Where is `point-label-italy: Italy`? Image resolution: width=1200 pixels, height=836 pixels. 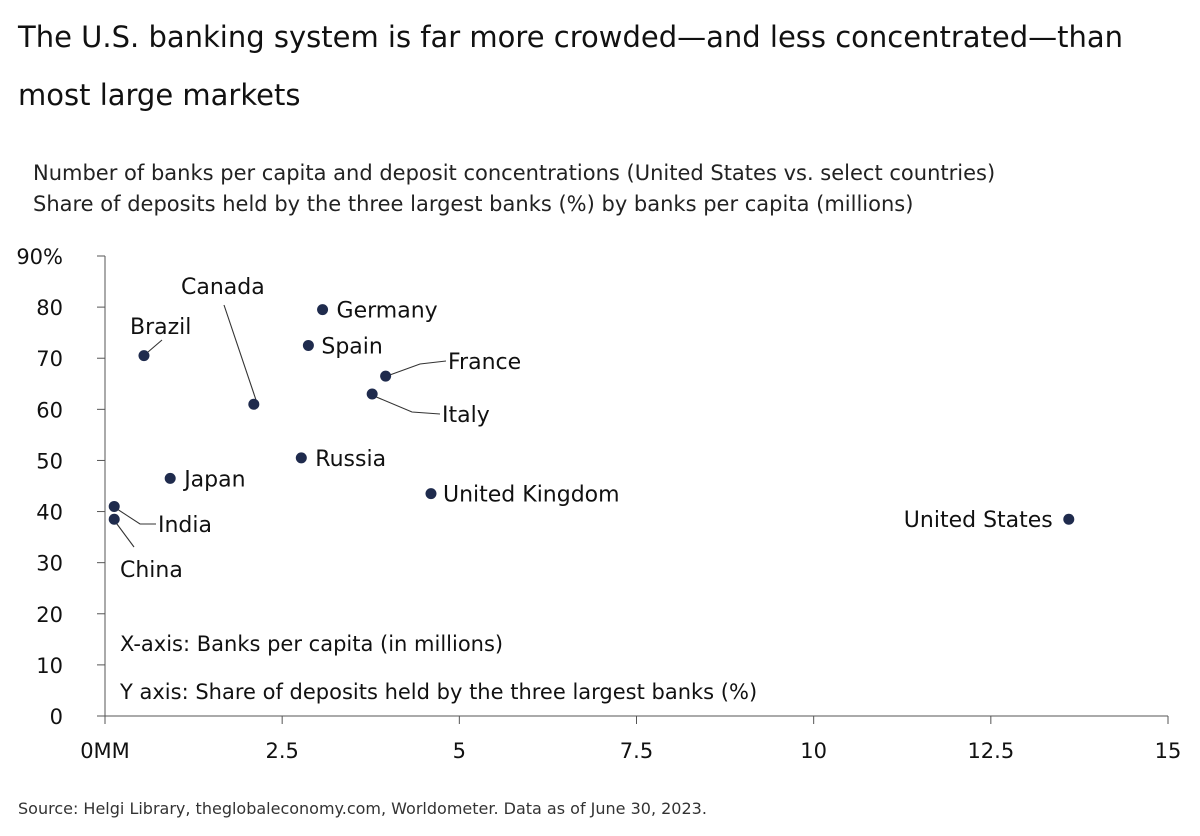 point-label-italy: Italy is located at coordinates (466, 415).